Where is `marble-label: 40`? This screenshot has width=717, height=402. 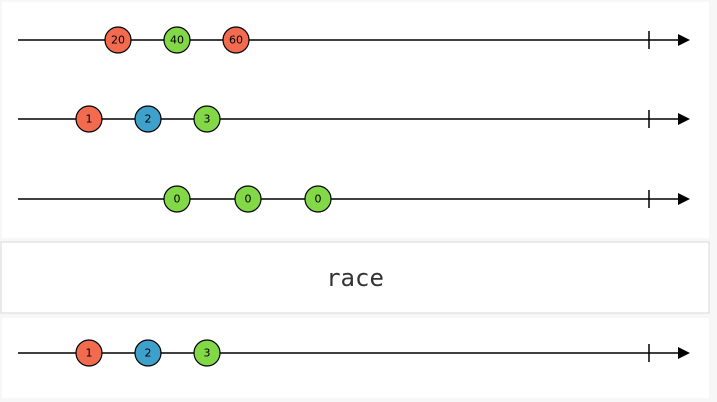 marble-label: 40 is located at coordinates (177, 40).